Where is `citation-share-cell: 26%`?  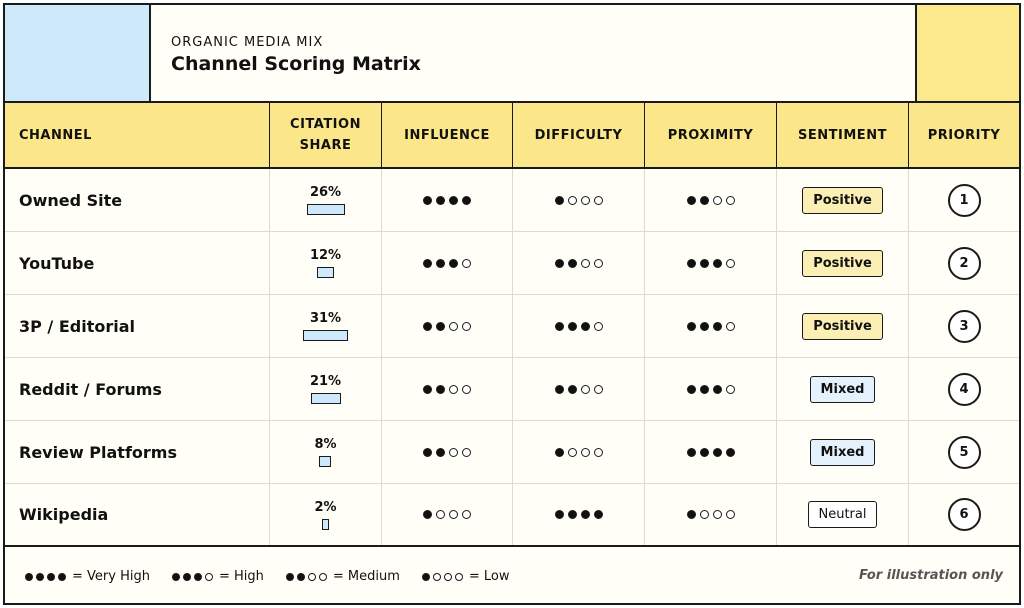 citation-share-cell: 26% is located at coordinates (326, 200).